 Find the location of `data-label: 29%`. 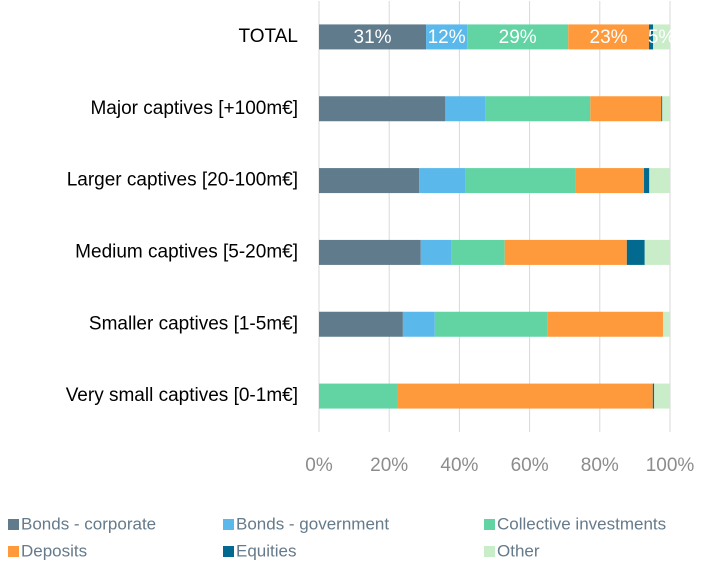

data-label: 29% is located at coordinates (518, 37).